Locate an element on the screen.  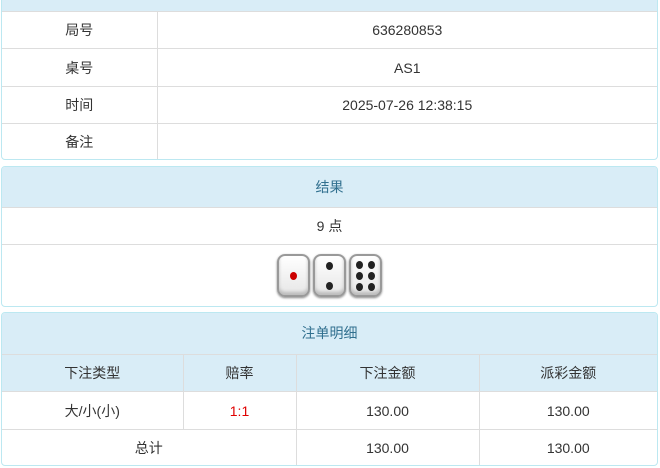
column-headers: 下注类型 赔率 下注金额 派彩金额 is located at coordinates (329, 373).